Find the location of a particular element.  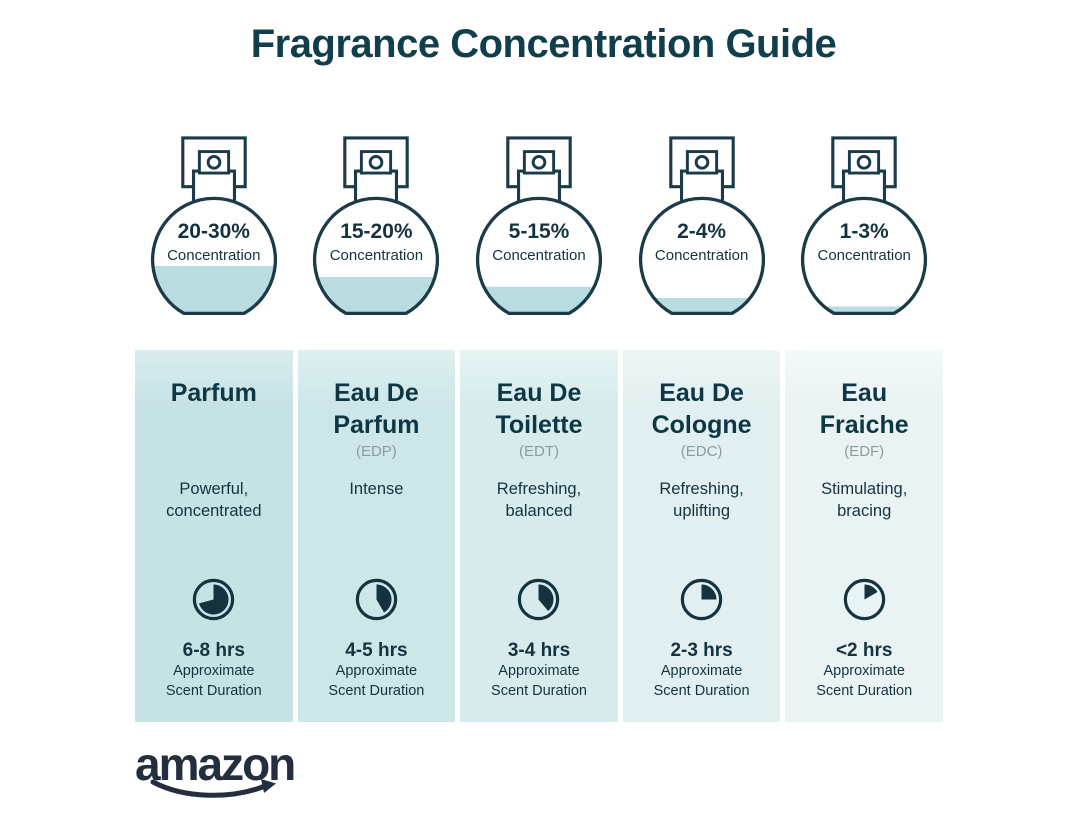

fragrance-type-name: Eau De Parfum is located at coordinates (376, 409).